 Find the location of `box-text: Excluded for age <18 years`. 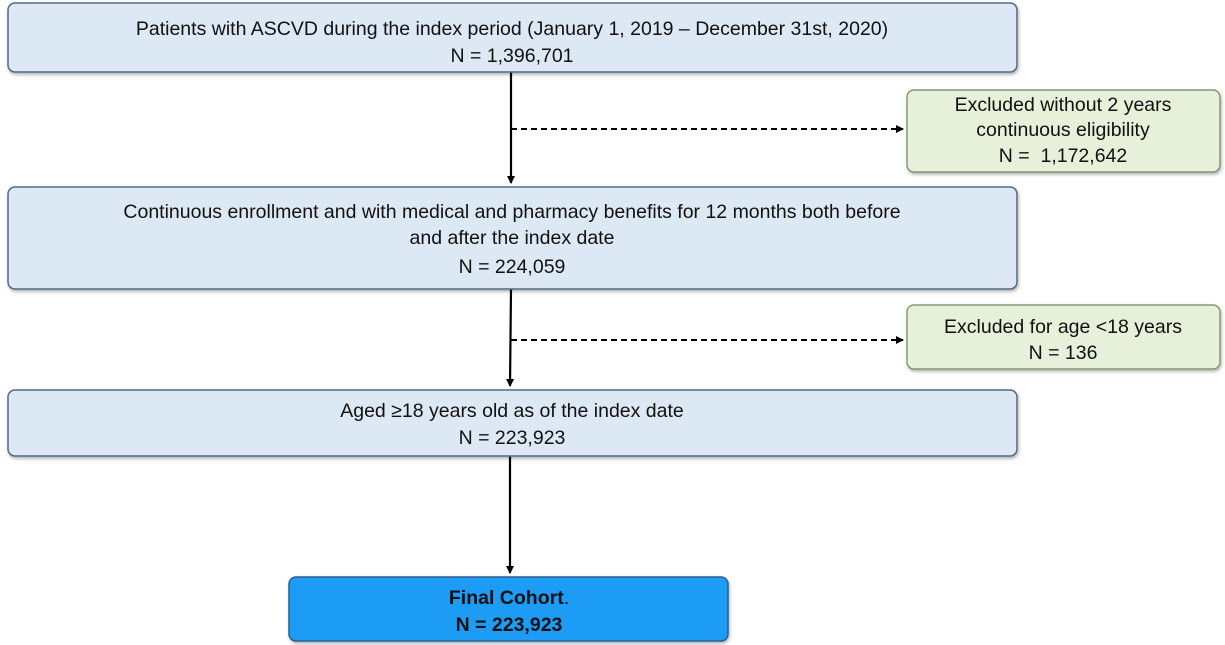

box-text: Excluded for age <18 years is located at coordinates (1063, 327).